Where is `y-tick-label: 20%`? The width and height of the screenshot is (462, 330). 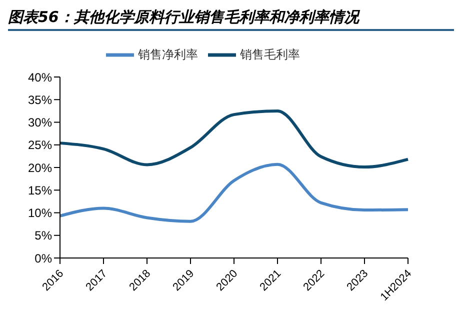 y-tick-label: 20% is located at coordinates (40, 167).